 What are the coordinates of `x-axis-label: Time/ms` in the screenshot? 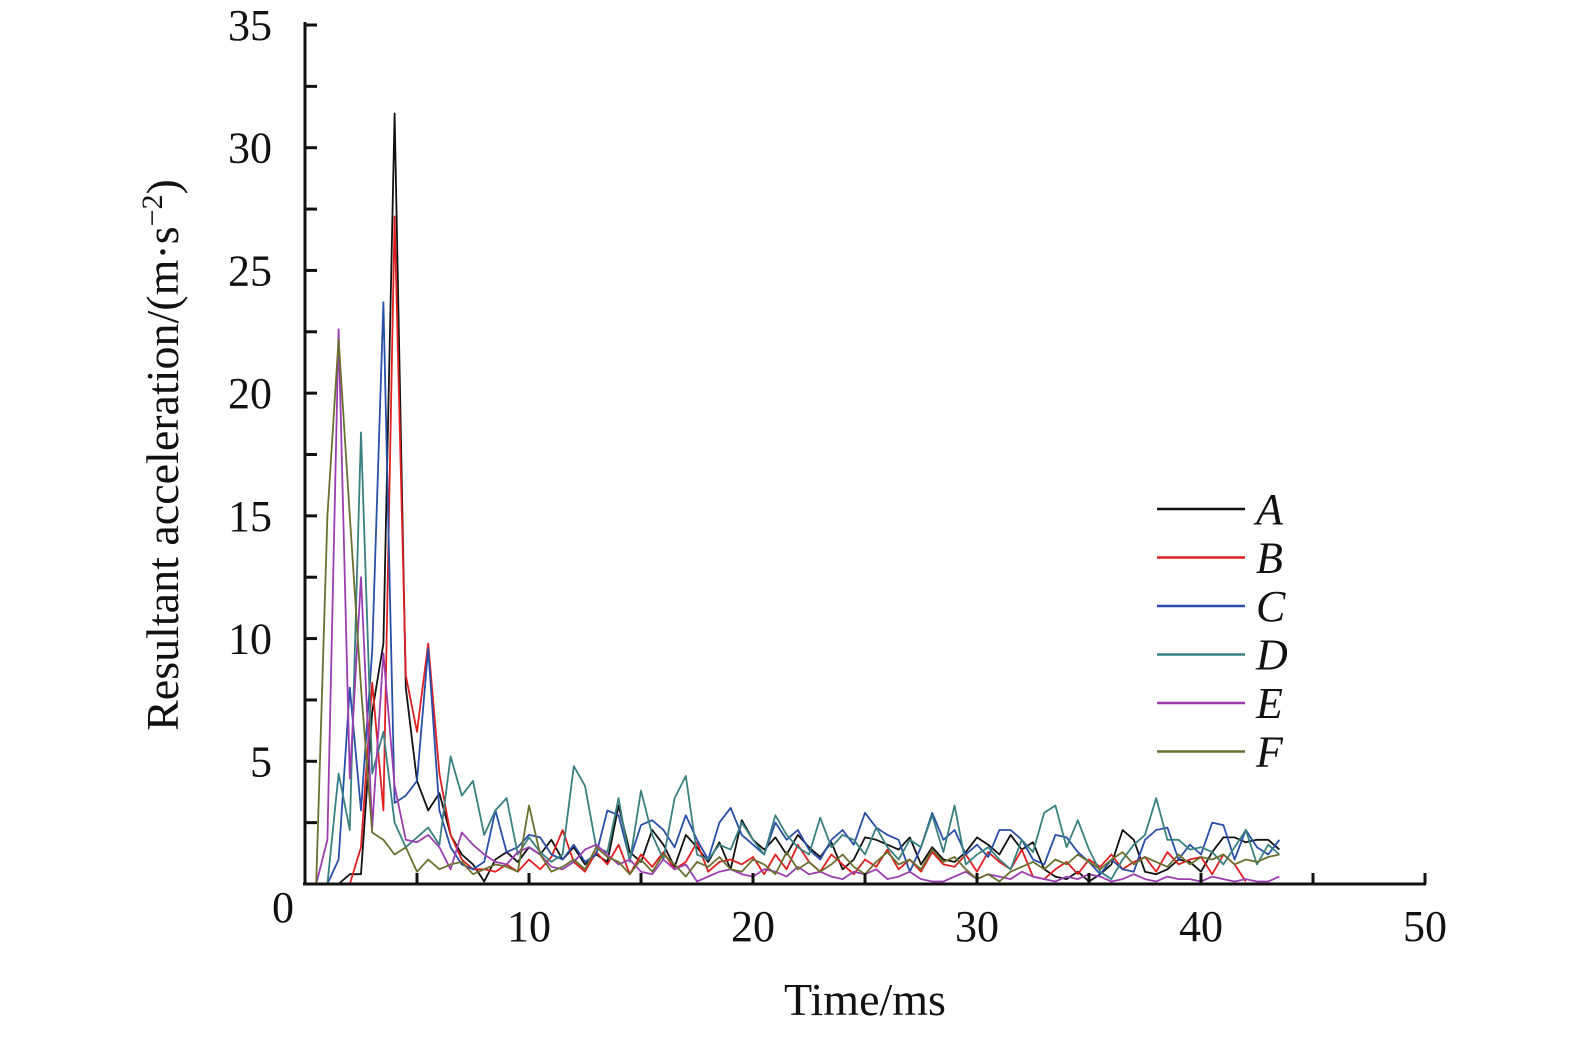 It's located at (865, 999).